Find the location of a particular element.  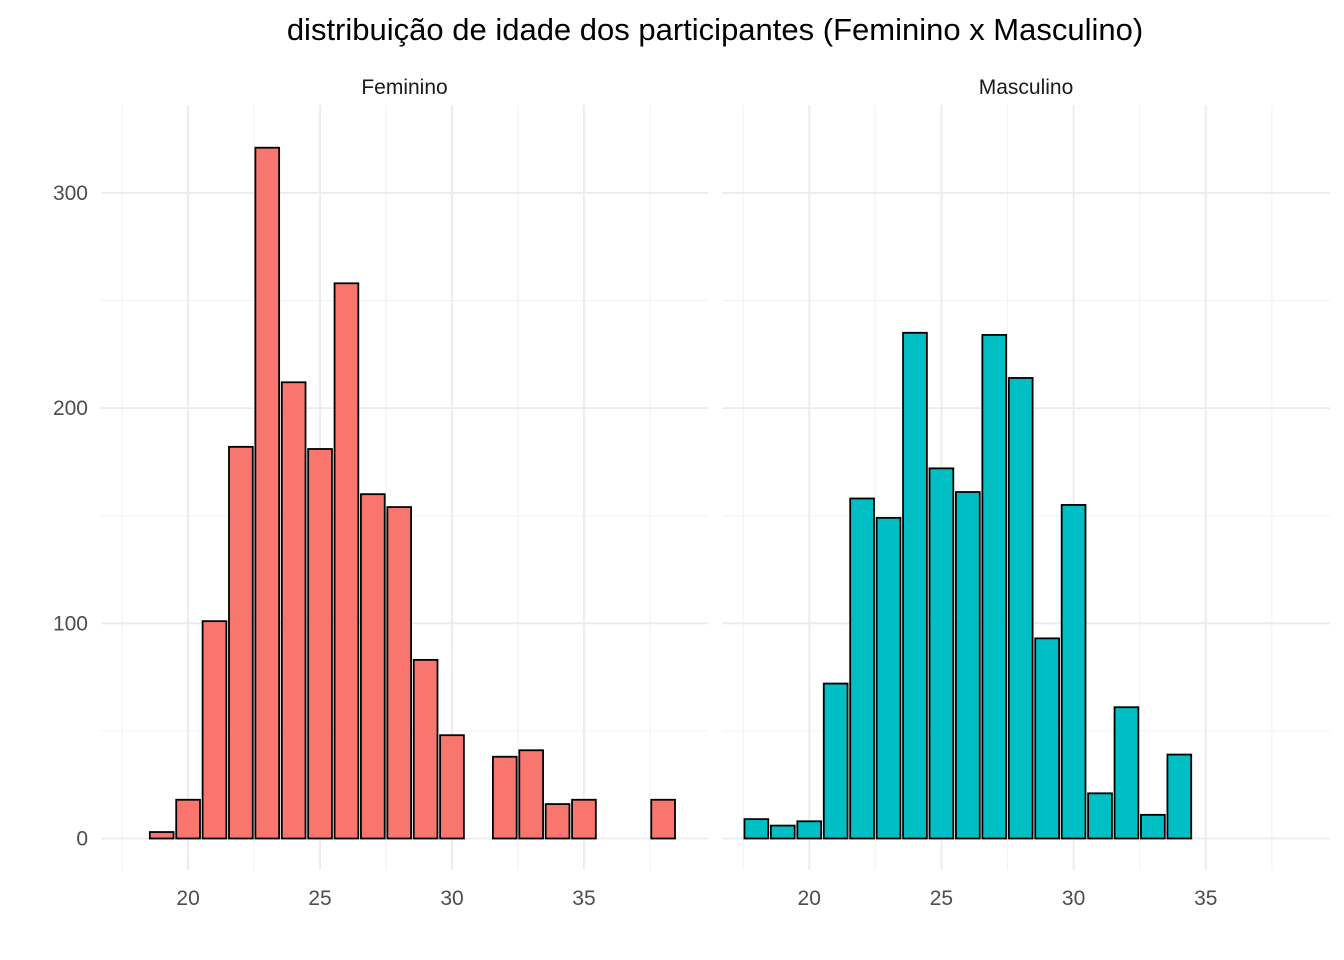

y-tick-label: 100 is located at coordinates (70, 623).